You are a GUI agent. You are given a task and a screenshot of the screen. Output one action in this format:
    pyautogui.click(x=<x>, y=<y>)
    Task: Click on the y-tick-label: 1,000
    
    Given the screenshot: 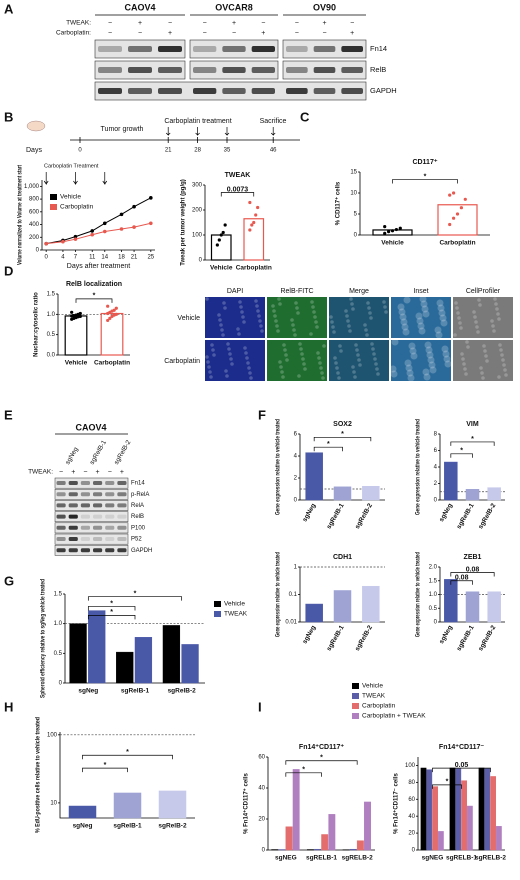 What is the action you would take?
    pyautogui.click(x=32, y=187)
    